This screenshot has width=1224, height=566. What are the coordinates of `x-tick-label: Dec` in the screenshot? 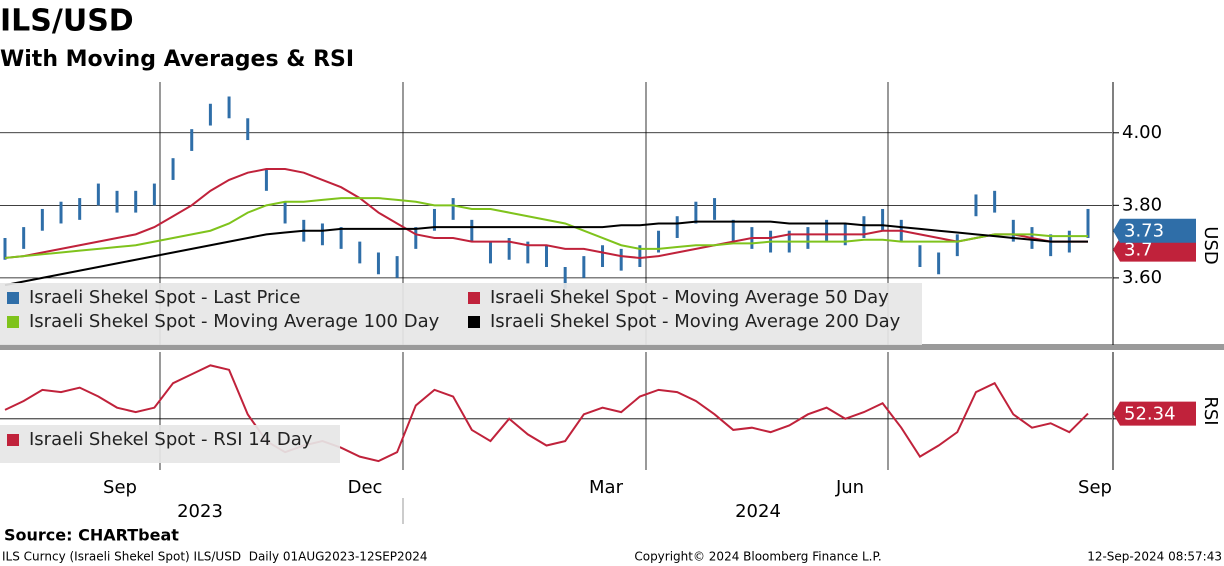 It's located at (365, 487).